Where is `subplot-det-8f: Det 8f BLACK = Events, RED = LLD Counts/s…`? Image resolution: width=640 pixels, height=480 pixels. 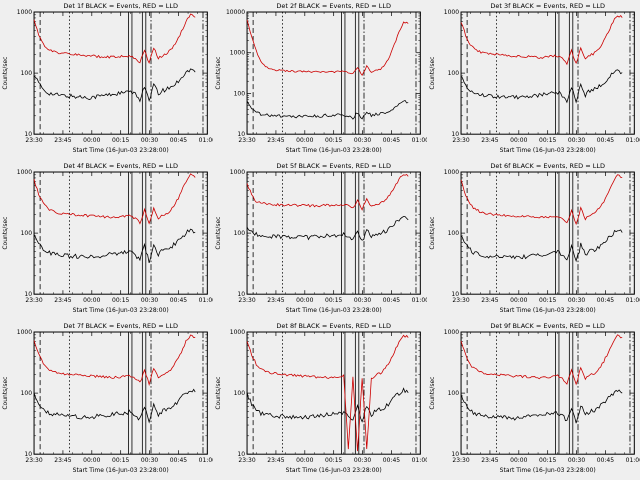 subplot-det-8f: Det 8f BLACK = Events, RED = LLD Counts/s… is located at coordinates (319, 400).